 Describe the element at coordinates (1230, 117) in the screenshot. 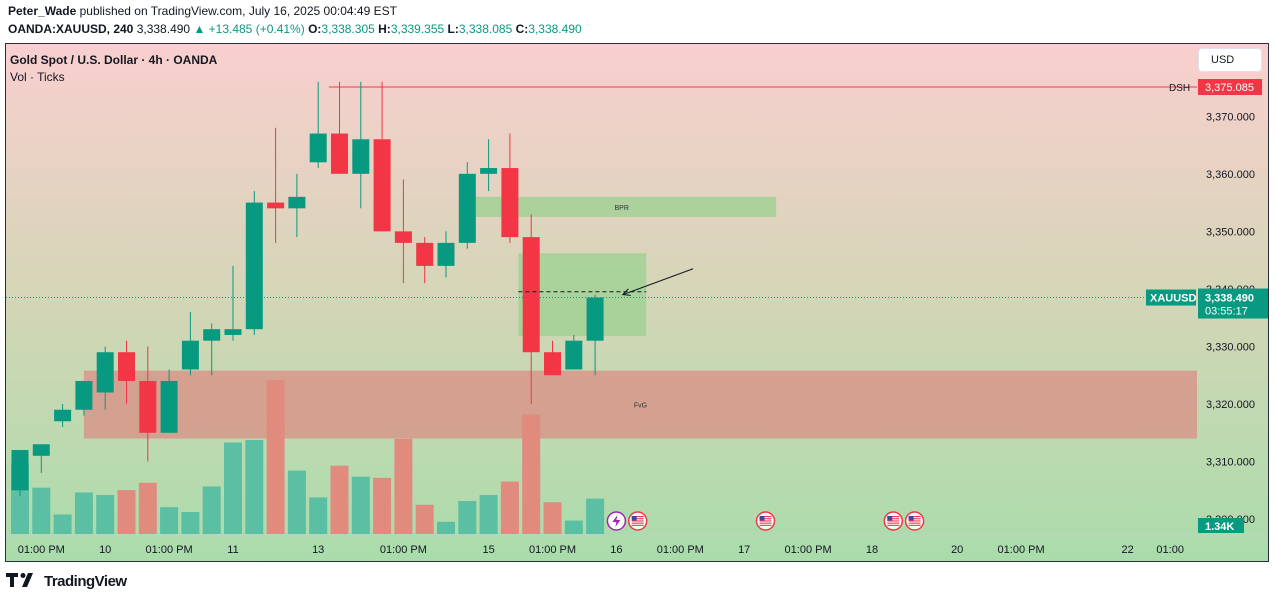

I see `price-tick-label: 3,370.000` at that location.